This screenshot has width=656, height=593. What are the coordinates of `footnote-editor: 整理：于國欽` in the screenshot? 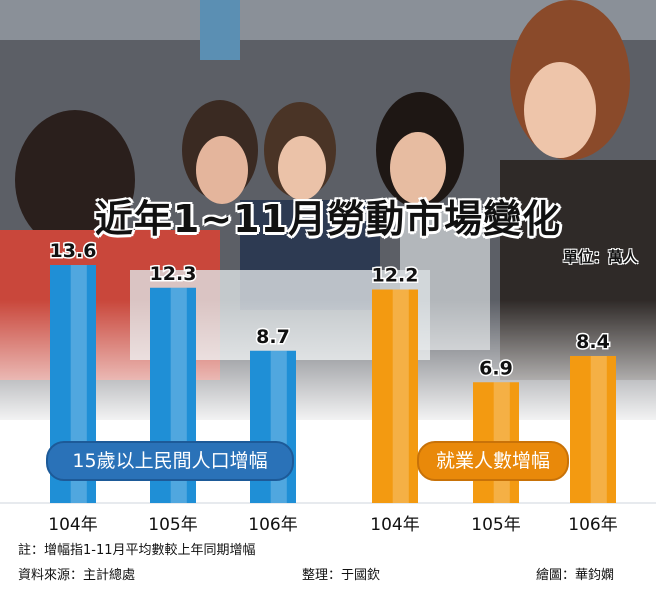 It's located at (341, 575).